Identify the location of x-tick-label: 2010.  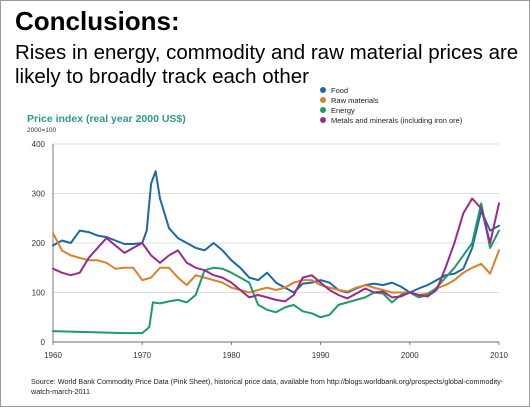
(499, 355).